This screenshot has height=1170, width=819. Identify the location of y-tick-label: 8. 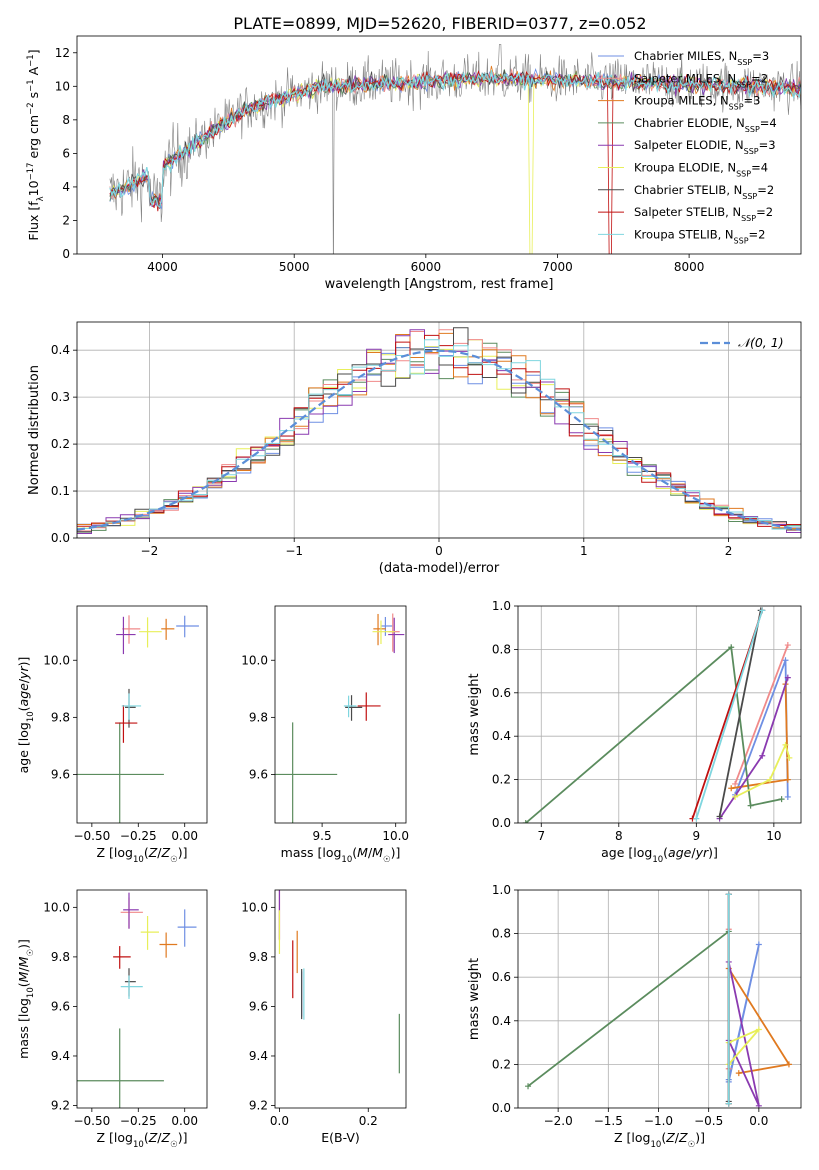
(66, 120).